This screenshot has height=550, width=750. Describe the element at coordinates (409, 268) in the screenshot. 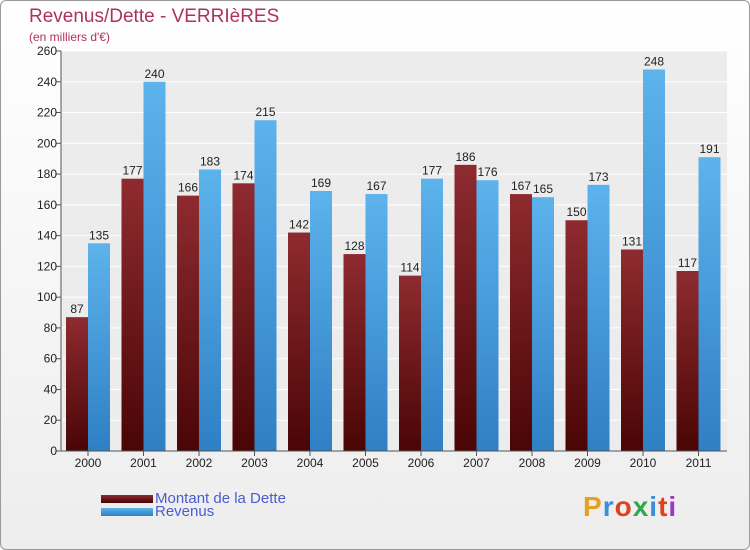

I see `data-label-dette: 114` at that location.